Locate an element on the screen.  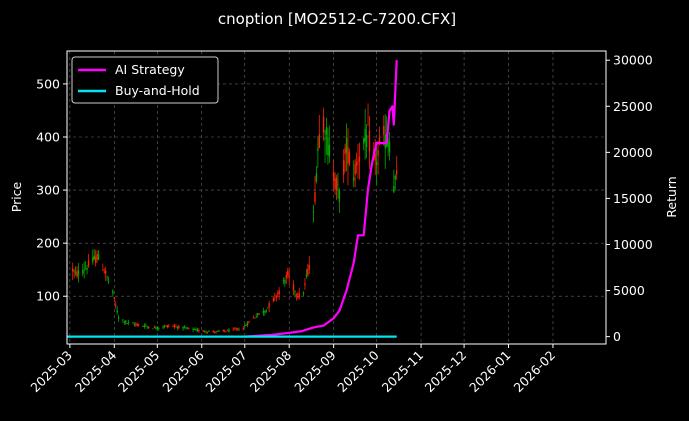
y-tick-label: 500 is located at coordinates (48, 83).